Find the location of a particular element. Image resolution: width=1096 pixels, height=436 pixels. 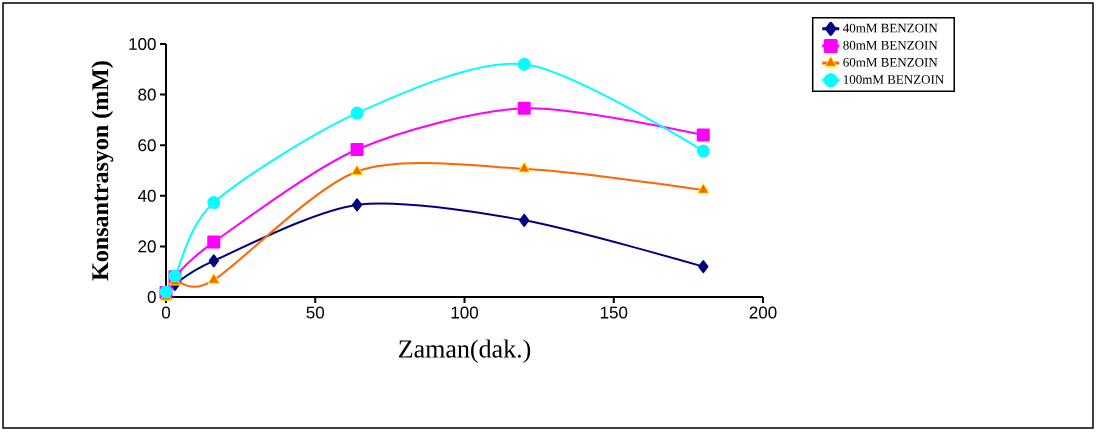

x-axis-title: Zaman(dak.) is located at coordinates (464, 351).